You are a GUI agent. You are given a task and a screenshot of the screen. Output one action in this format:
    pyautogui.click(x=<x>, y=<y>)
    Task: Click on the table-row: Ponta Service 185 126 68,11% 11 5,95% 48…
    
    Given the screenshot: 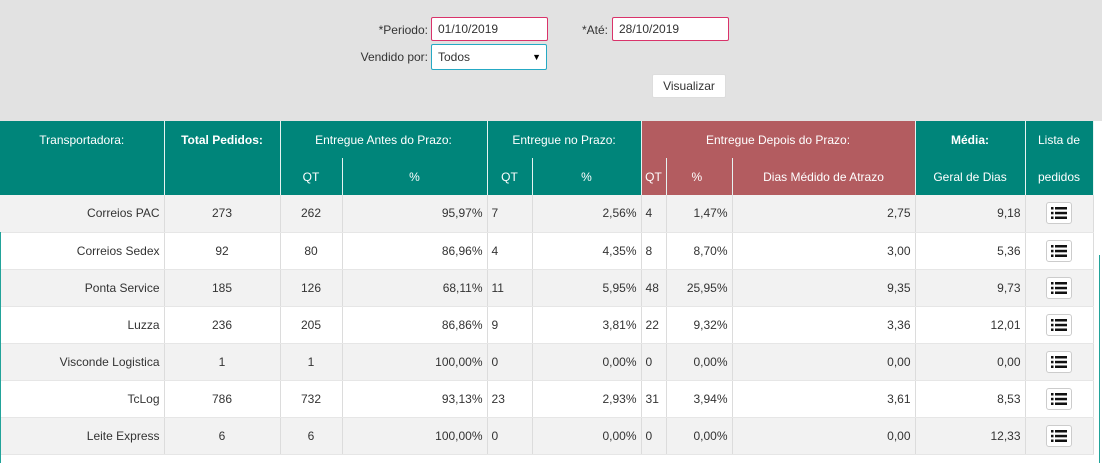 What is the action you would take?
    pyautogui.click(x=547, y=288)
    